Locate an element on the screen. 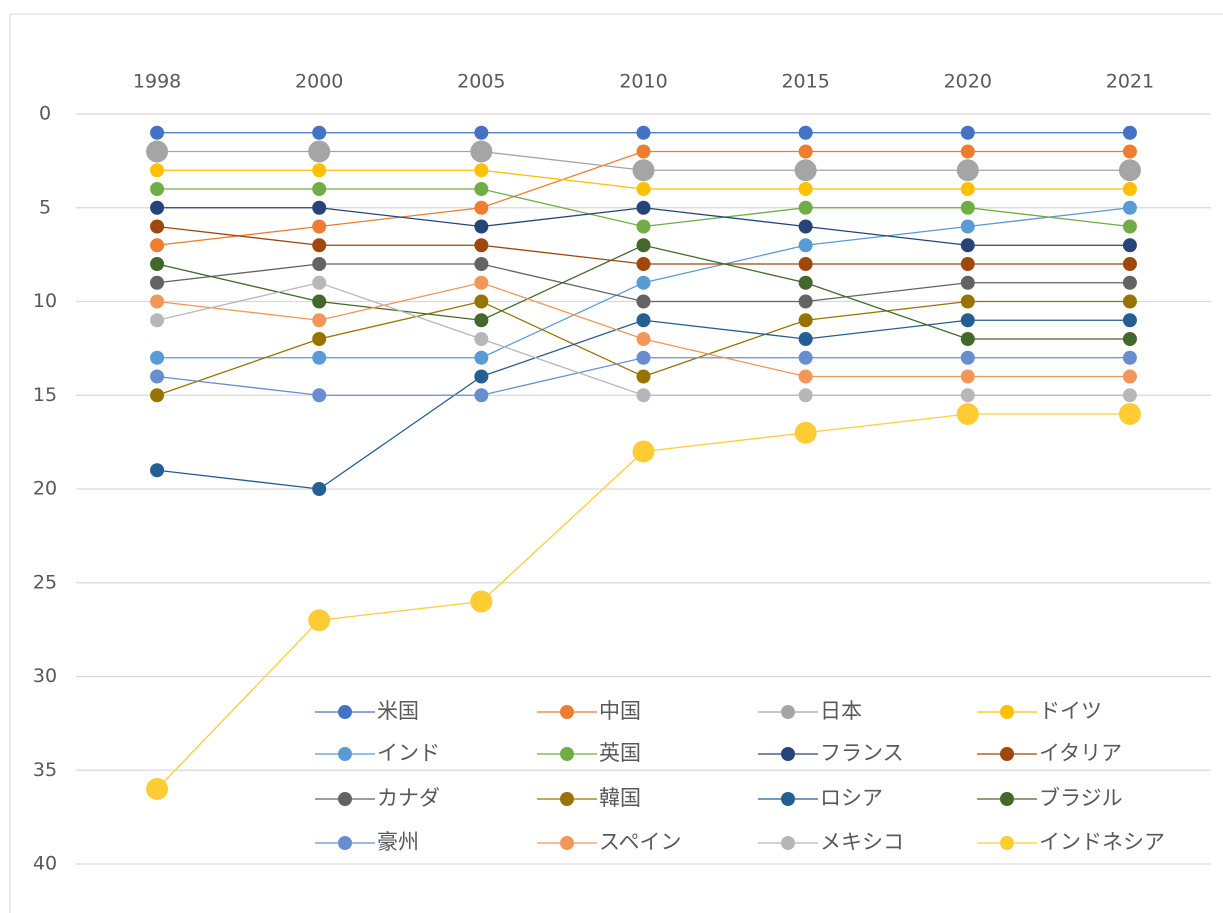  legend-label: フランス is located at coordinates (862, 753).